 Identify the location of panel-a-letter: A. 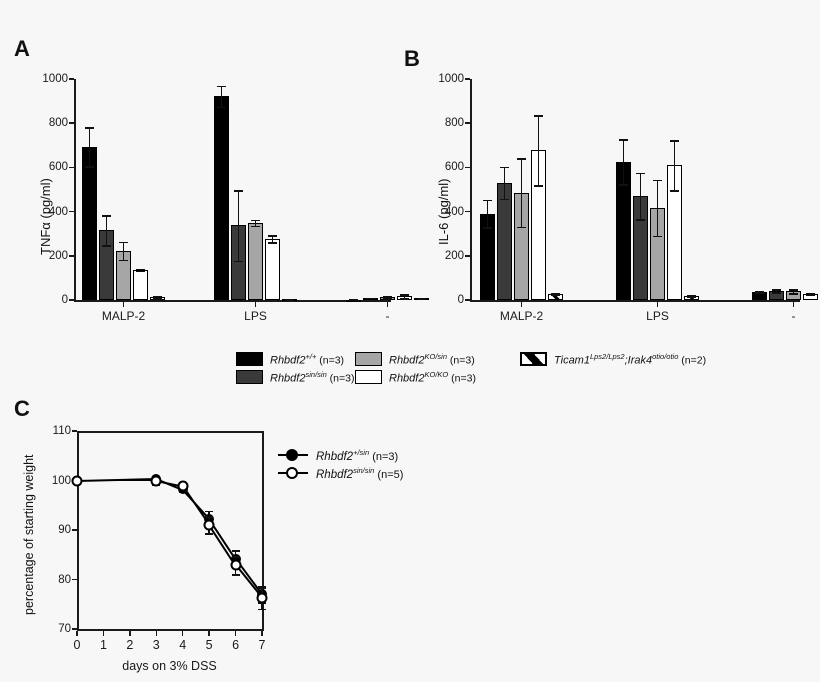
(22, 48).